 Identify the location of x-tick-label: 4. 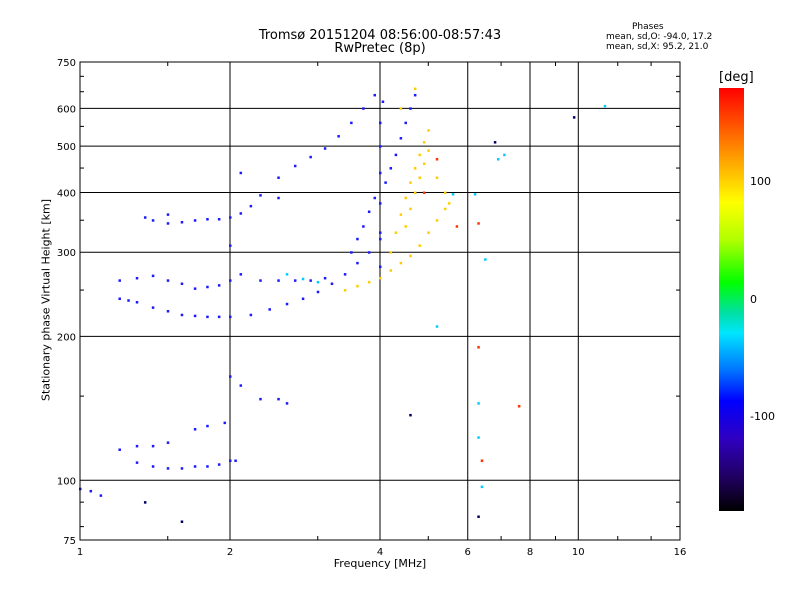
(380, 552).